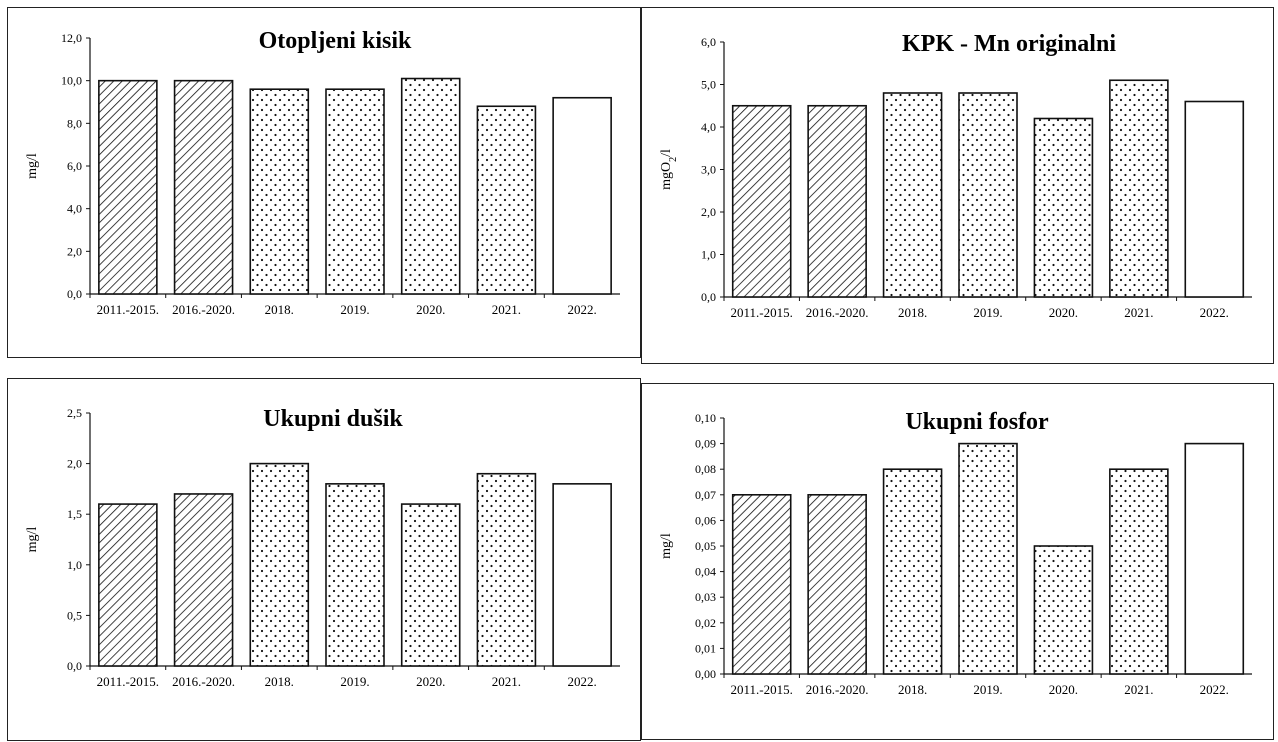 The width and height of the screenshot is (1278, 742). I want to click on chart-title: KPK - Mn originalni, so click(1009, 44).